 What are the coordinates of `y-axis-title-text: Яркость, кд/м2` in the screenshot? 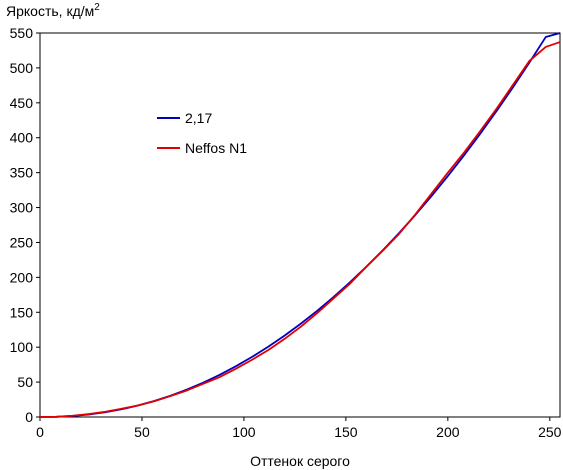 It's located at (53, 10).